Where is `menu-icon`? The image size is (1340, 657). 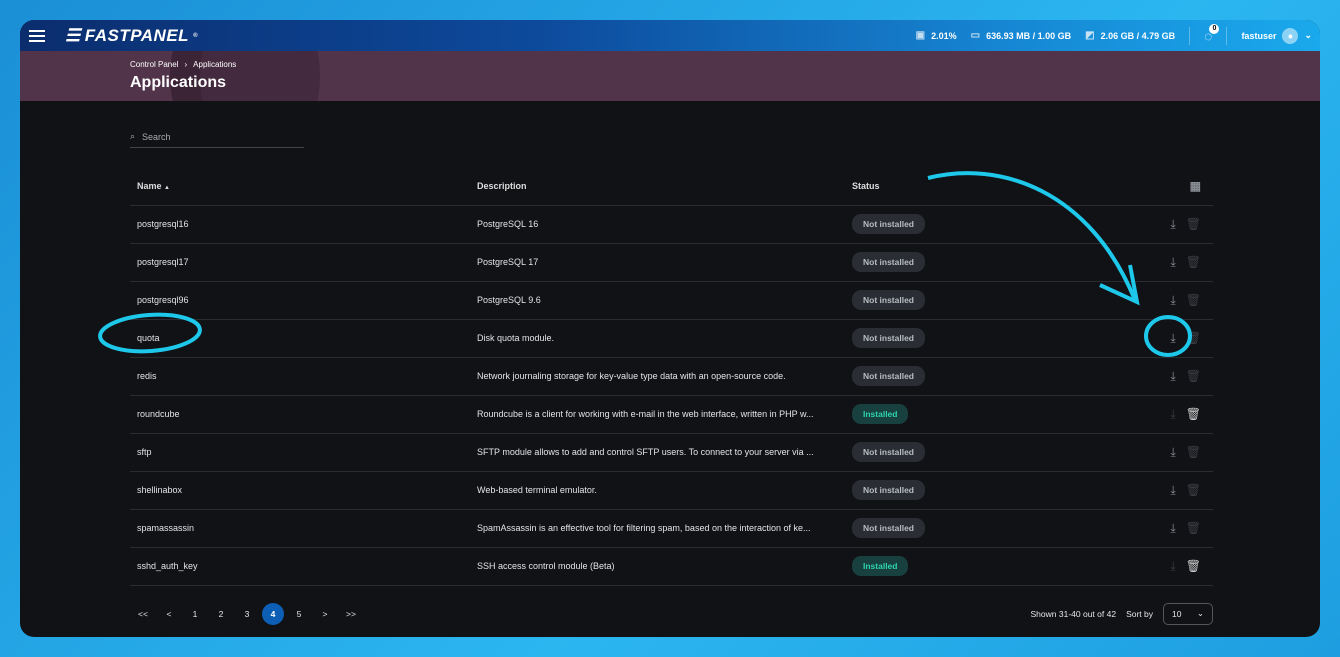 menu-icon is located at coordinates (37, 36).